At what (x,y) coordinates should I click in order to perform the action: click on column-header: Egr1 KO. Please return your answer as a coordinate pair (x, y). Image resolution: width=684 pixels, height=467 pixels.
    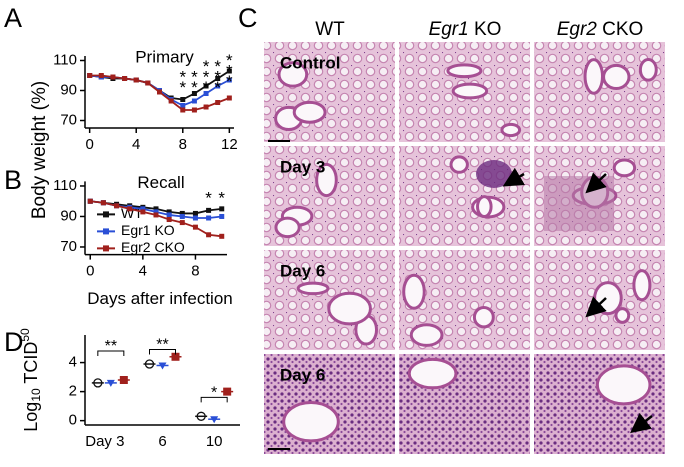
    Looking at the image, I should click on (465, 29).